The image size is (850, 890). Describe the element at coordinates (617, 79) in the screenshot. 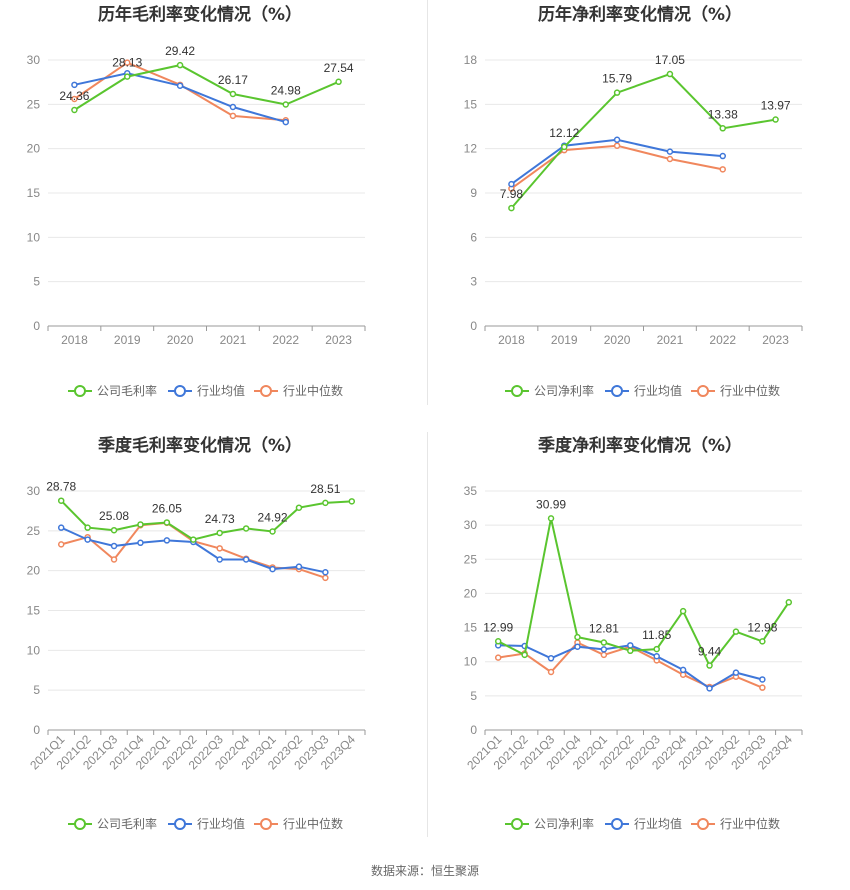

I see `data-label: 15.79` at that location.